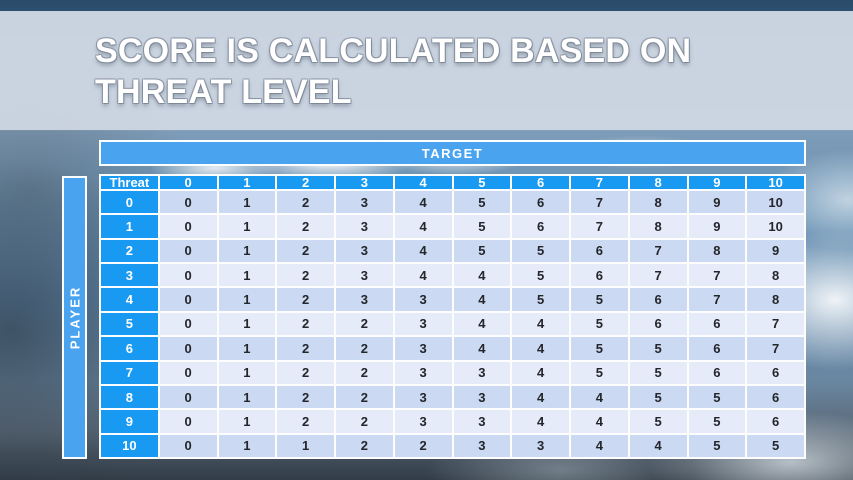  Describe the element at coordinates (129, 446) in the screenshot. I see `row-header-cell: 10` at that location.